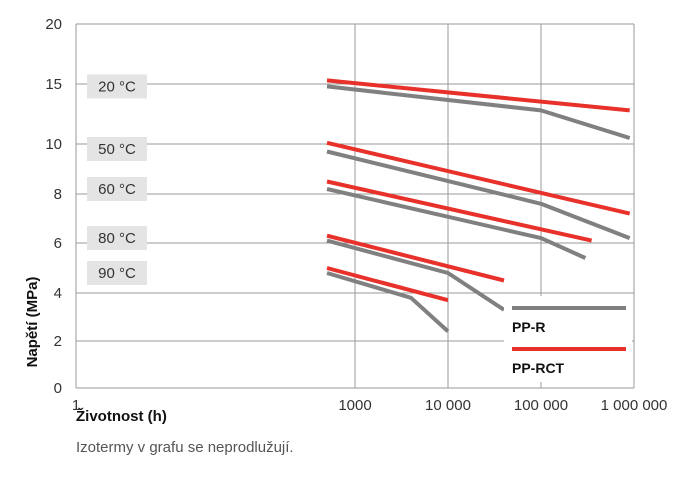 This screenshot has height=486, width=684. I want to click on x-axis-title: Životnost (h), so click(121, 416).